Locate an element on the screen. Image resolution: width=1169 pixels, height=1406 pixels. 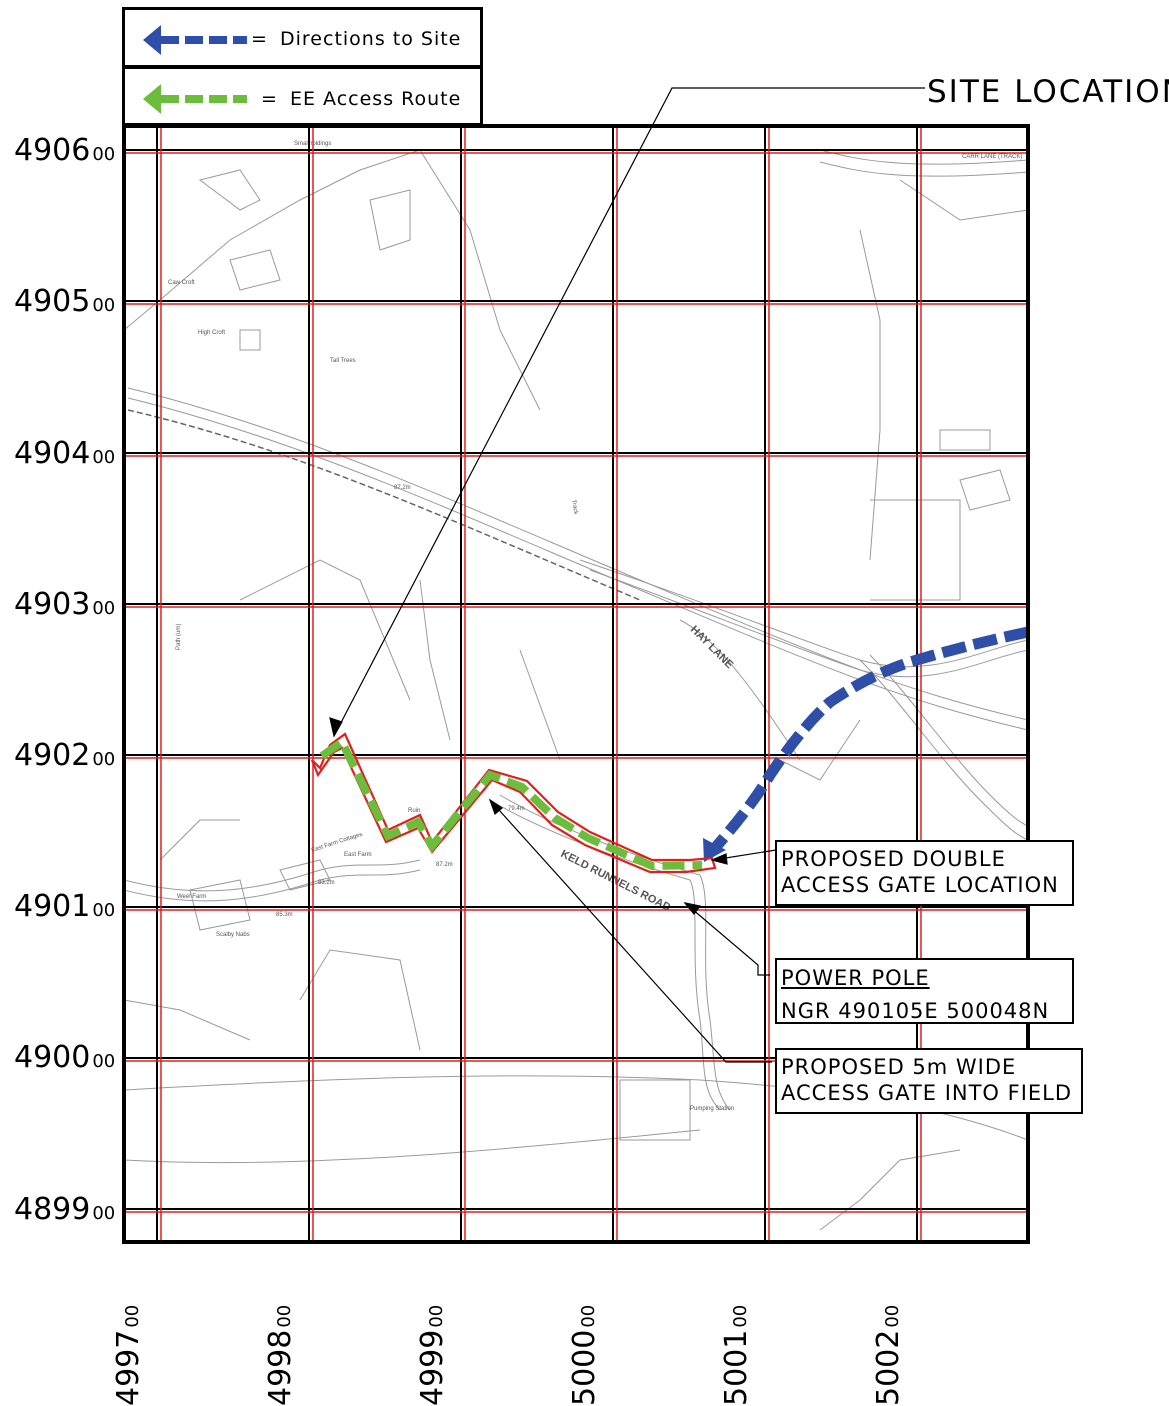
northing-label: 4904 00 is located at coordinates (64, 453).